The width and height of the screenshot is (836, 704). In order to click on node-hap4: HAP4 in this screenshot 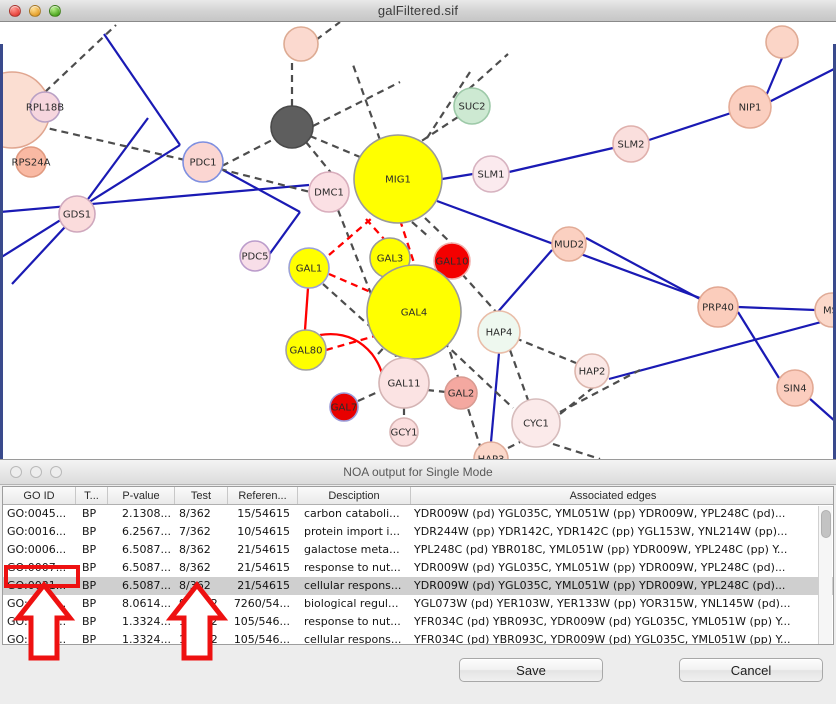, I will do `click(499, 332)`.